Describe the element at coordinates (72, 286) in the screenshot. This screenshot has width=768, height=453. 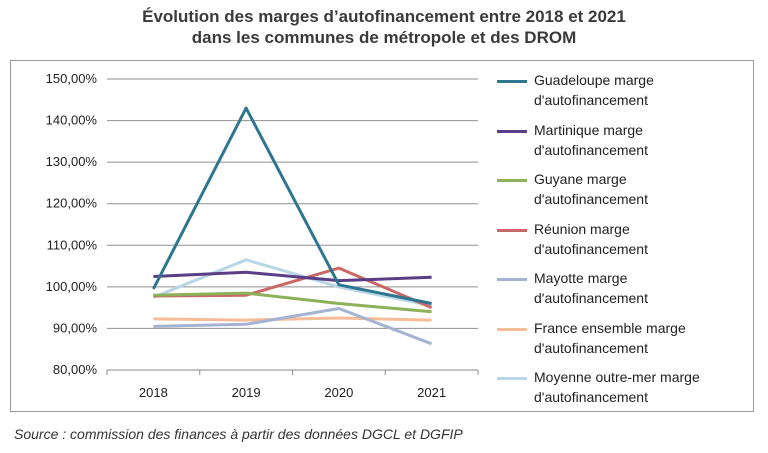
I see `y-tick-label: 100,00%` at that location.